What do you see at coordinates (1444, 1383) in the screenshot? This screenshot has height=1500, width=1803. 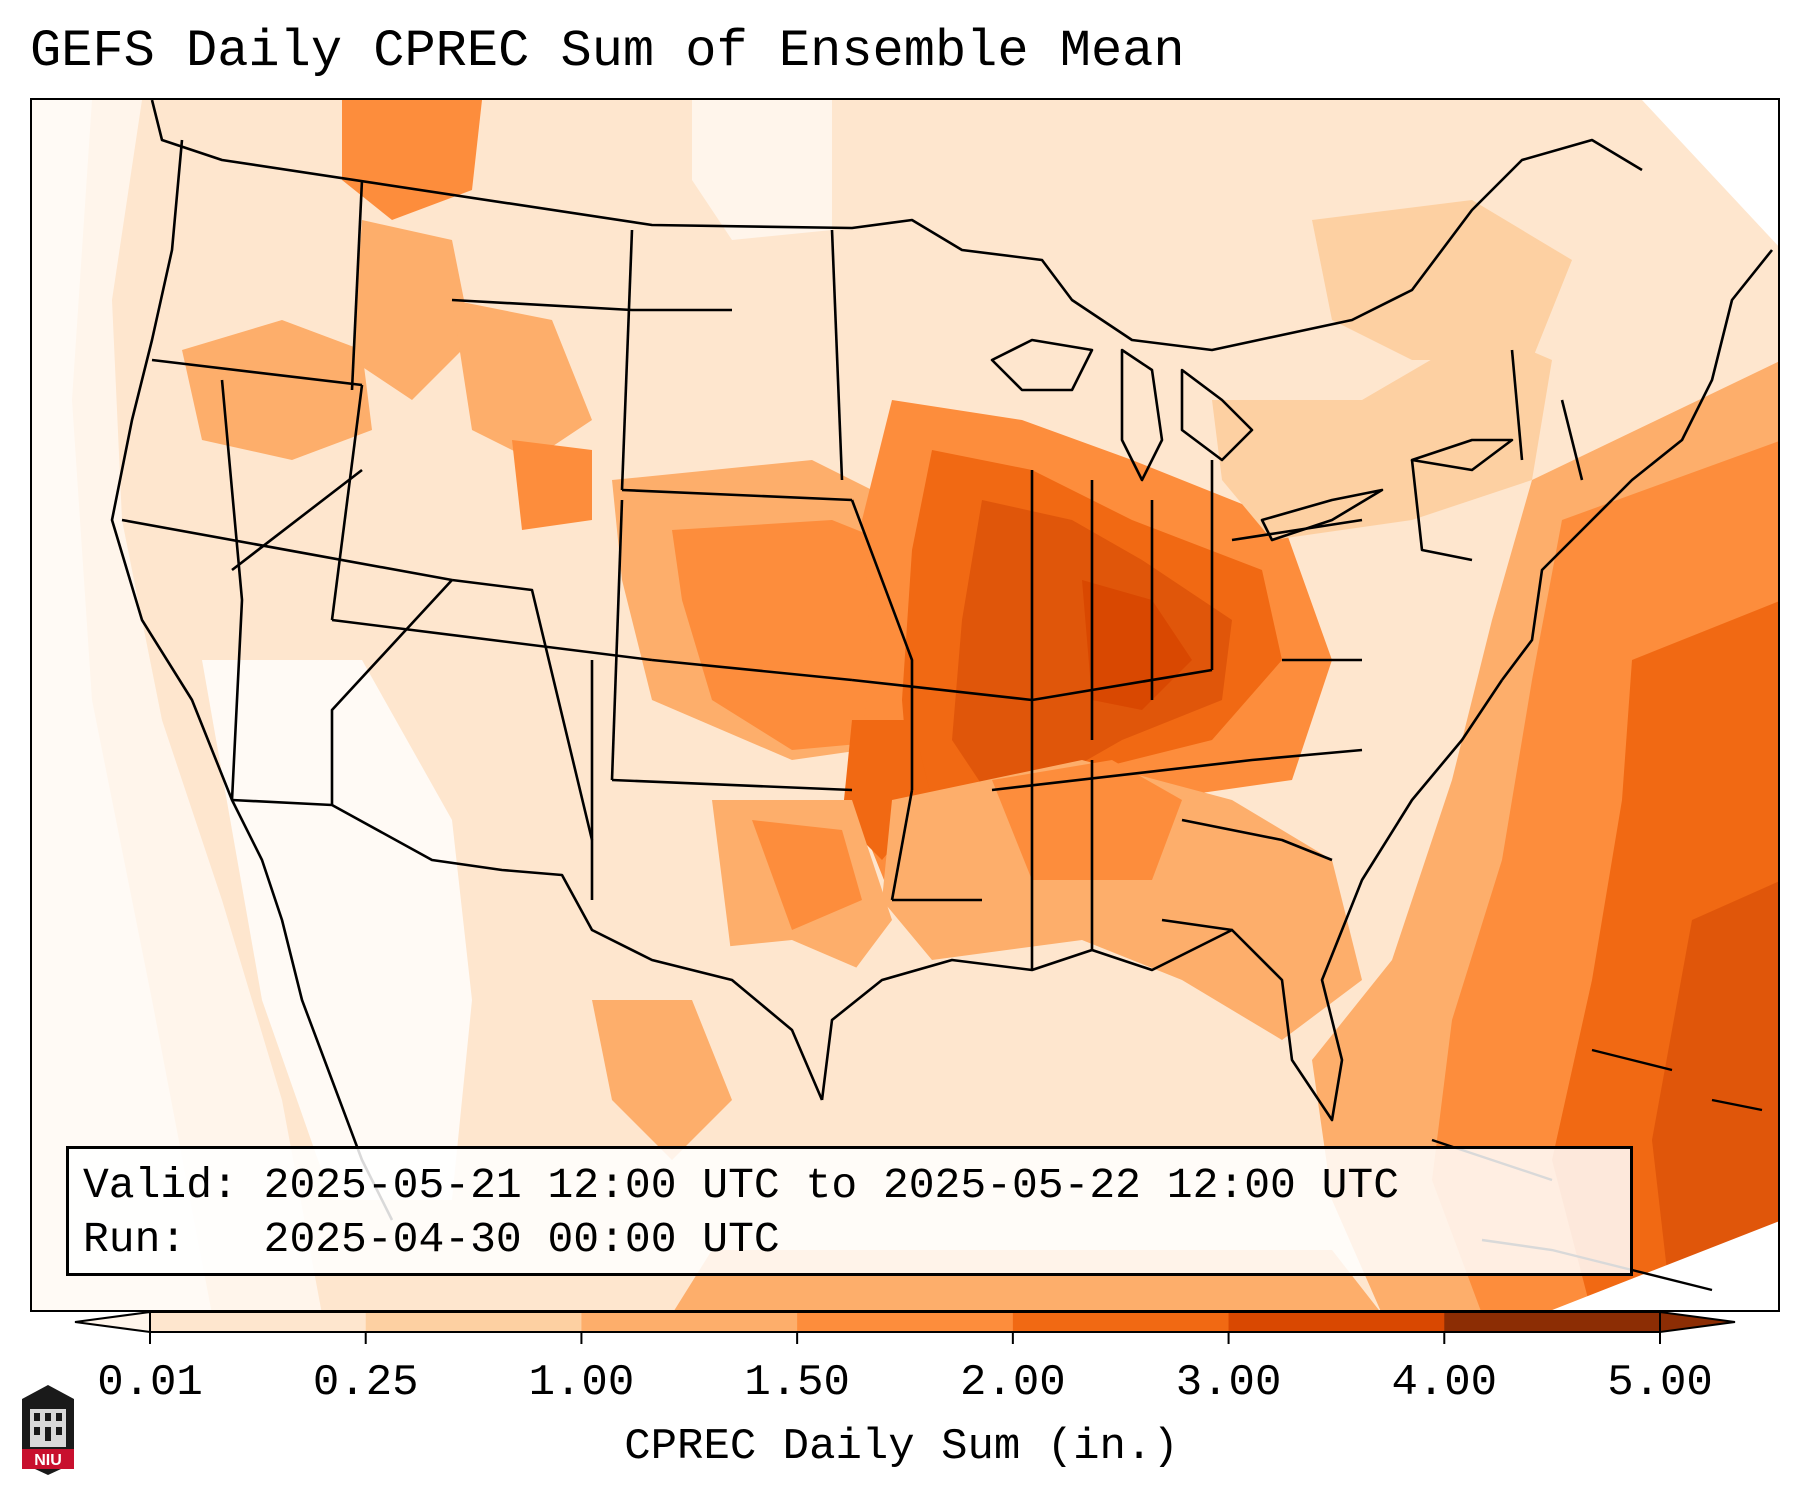 I see `colorbar-tick-label: 4.00` at bounding box center [1444, 1383].